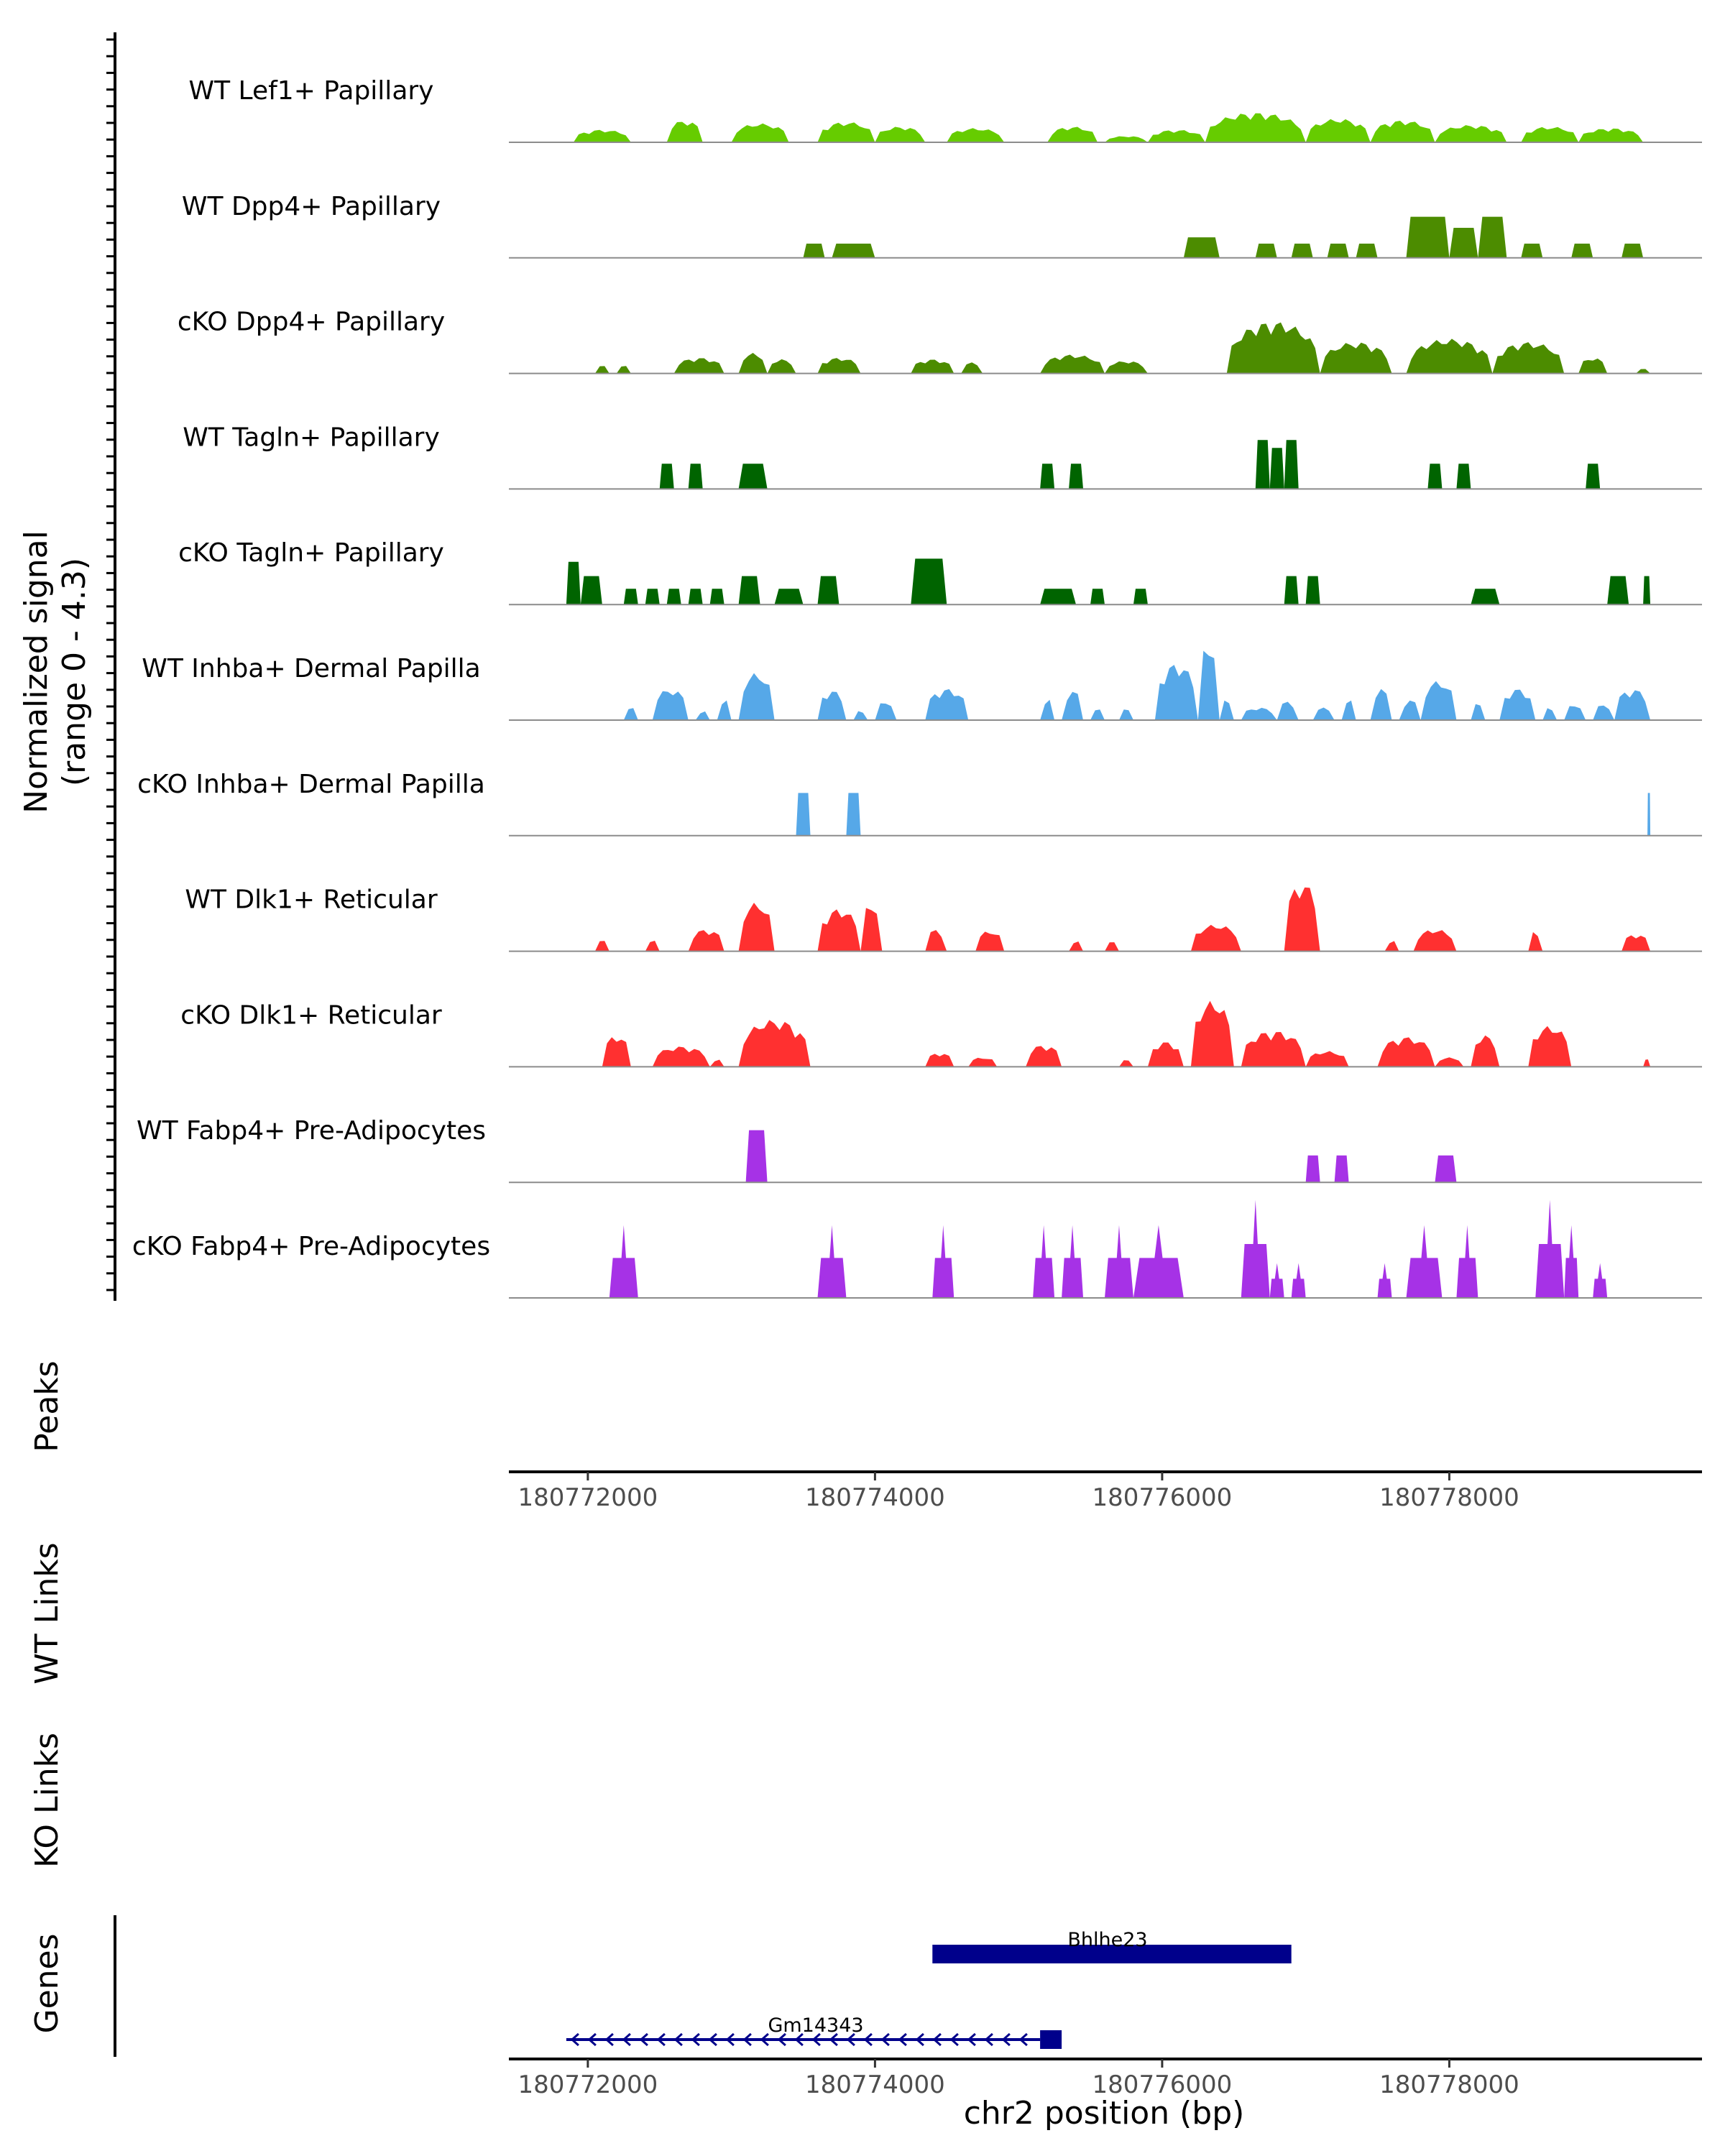 The width and height of the screenshot is (1725, 2156). What do you see at coordinates (311, 900) in the screenshot?
I see `track-label: WT Dlk1+ Reticular` at bounding box center [311, 900].